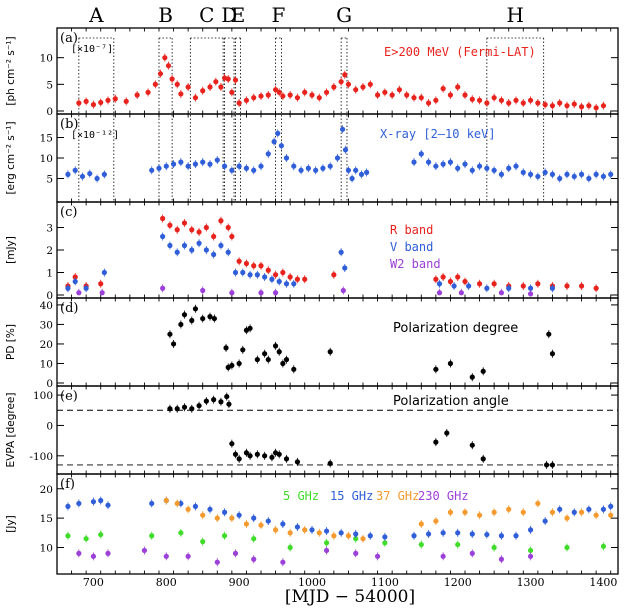  Describe the element at coordinates (229, 102) in the screenshot. I see `period-D: D` at that location.